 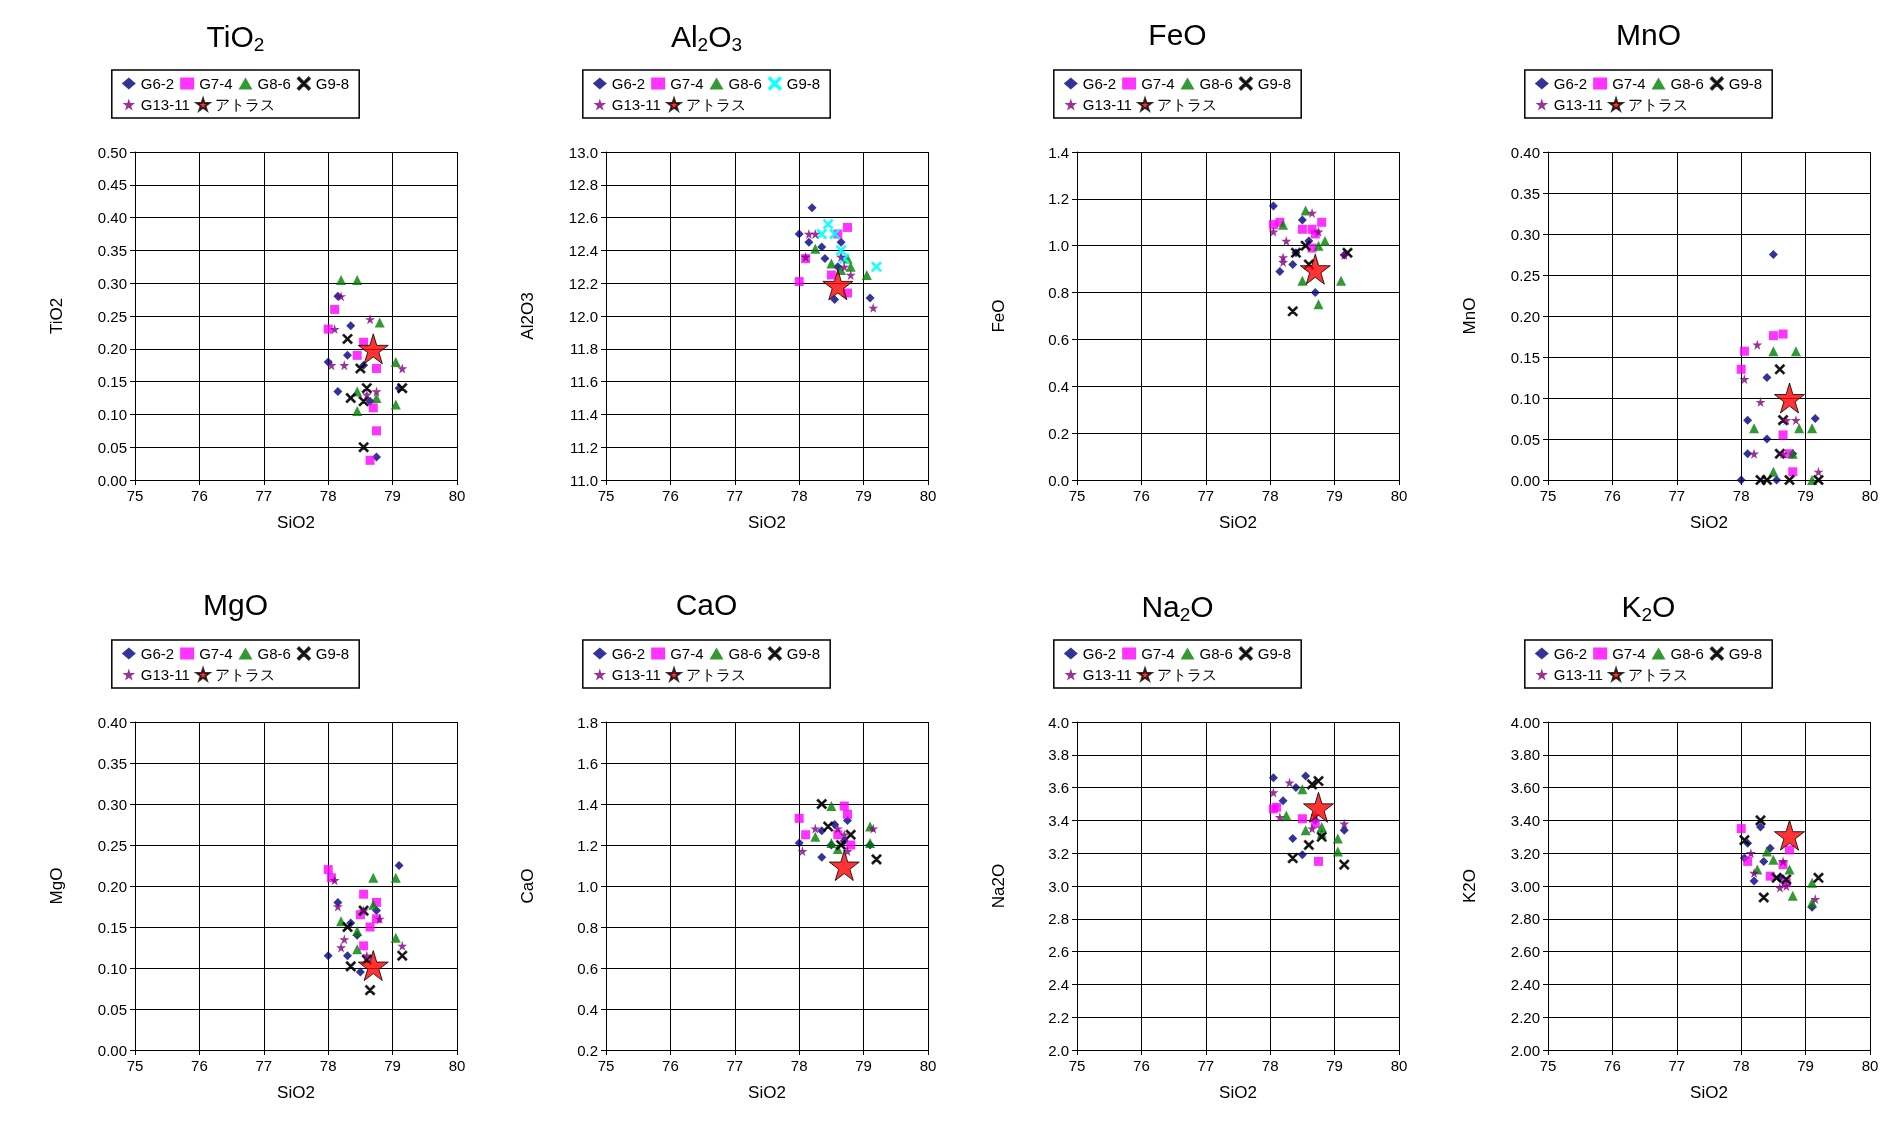 What do you see at coordinates (587, 968) in the screenshot?
I see `y-tick-label: 0.6` at bounding box center [587, 968].